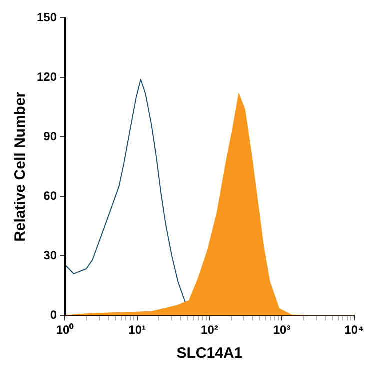 This screenshot has height=375, width=375. Describe the element at coordinates (47, 17) in the screenshot. I see `y-tick-label: 150` at that location.